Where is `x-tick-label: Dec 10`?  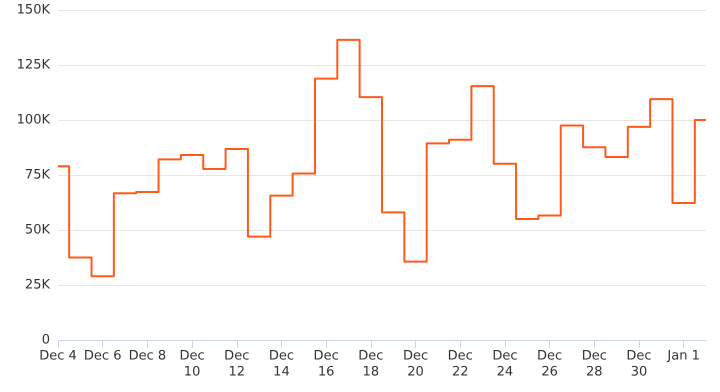
x-tick-label: Dec 10 is located at coordinates (192, 364).